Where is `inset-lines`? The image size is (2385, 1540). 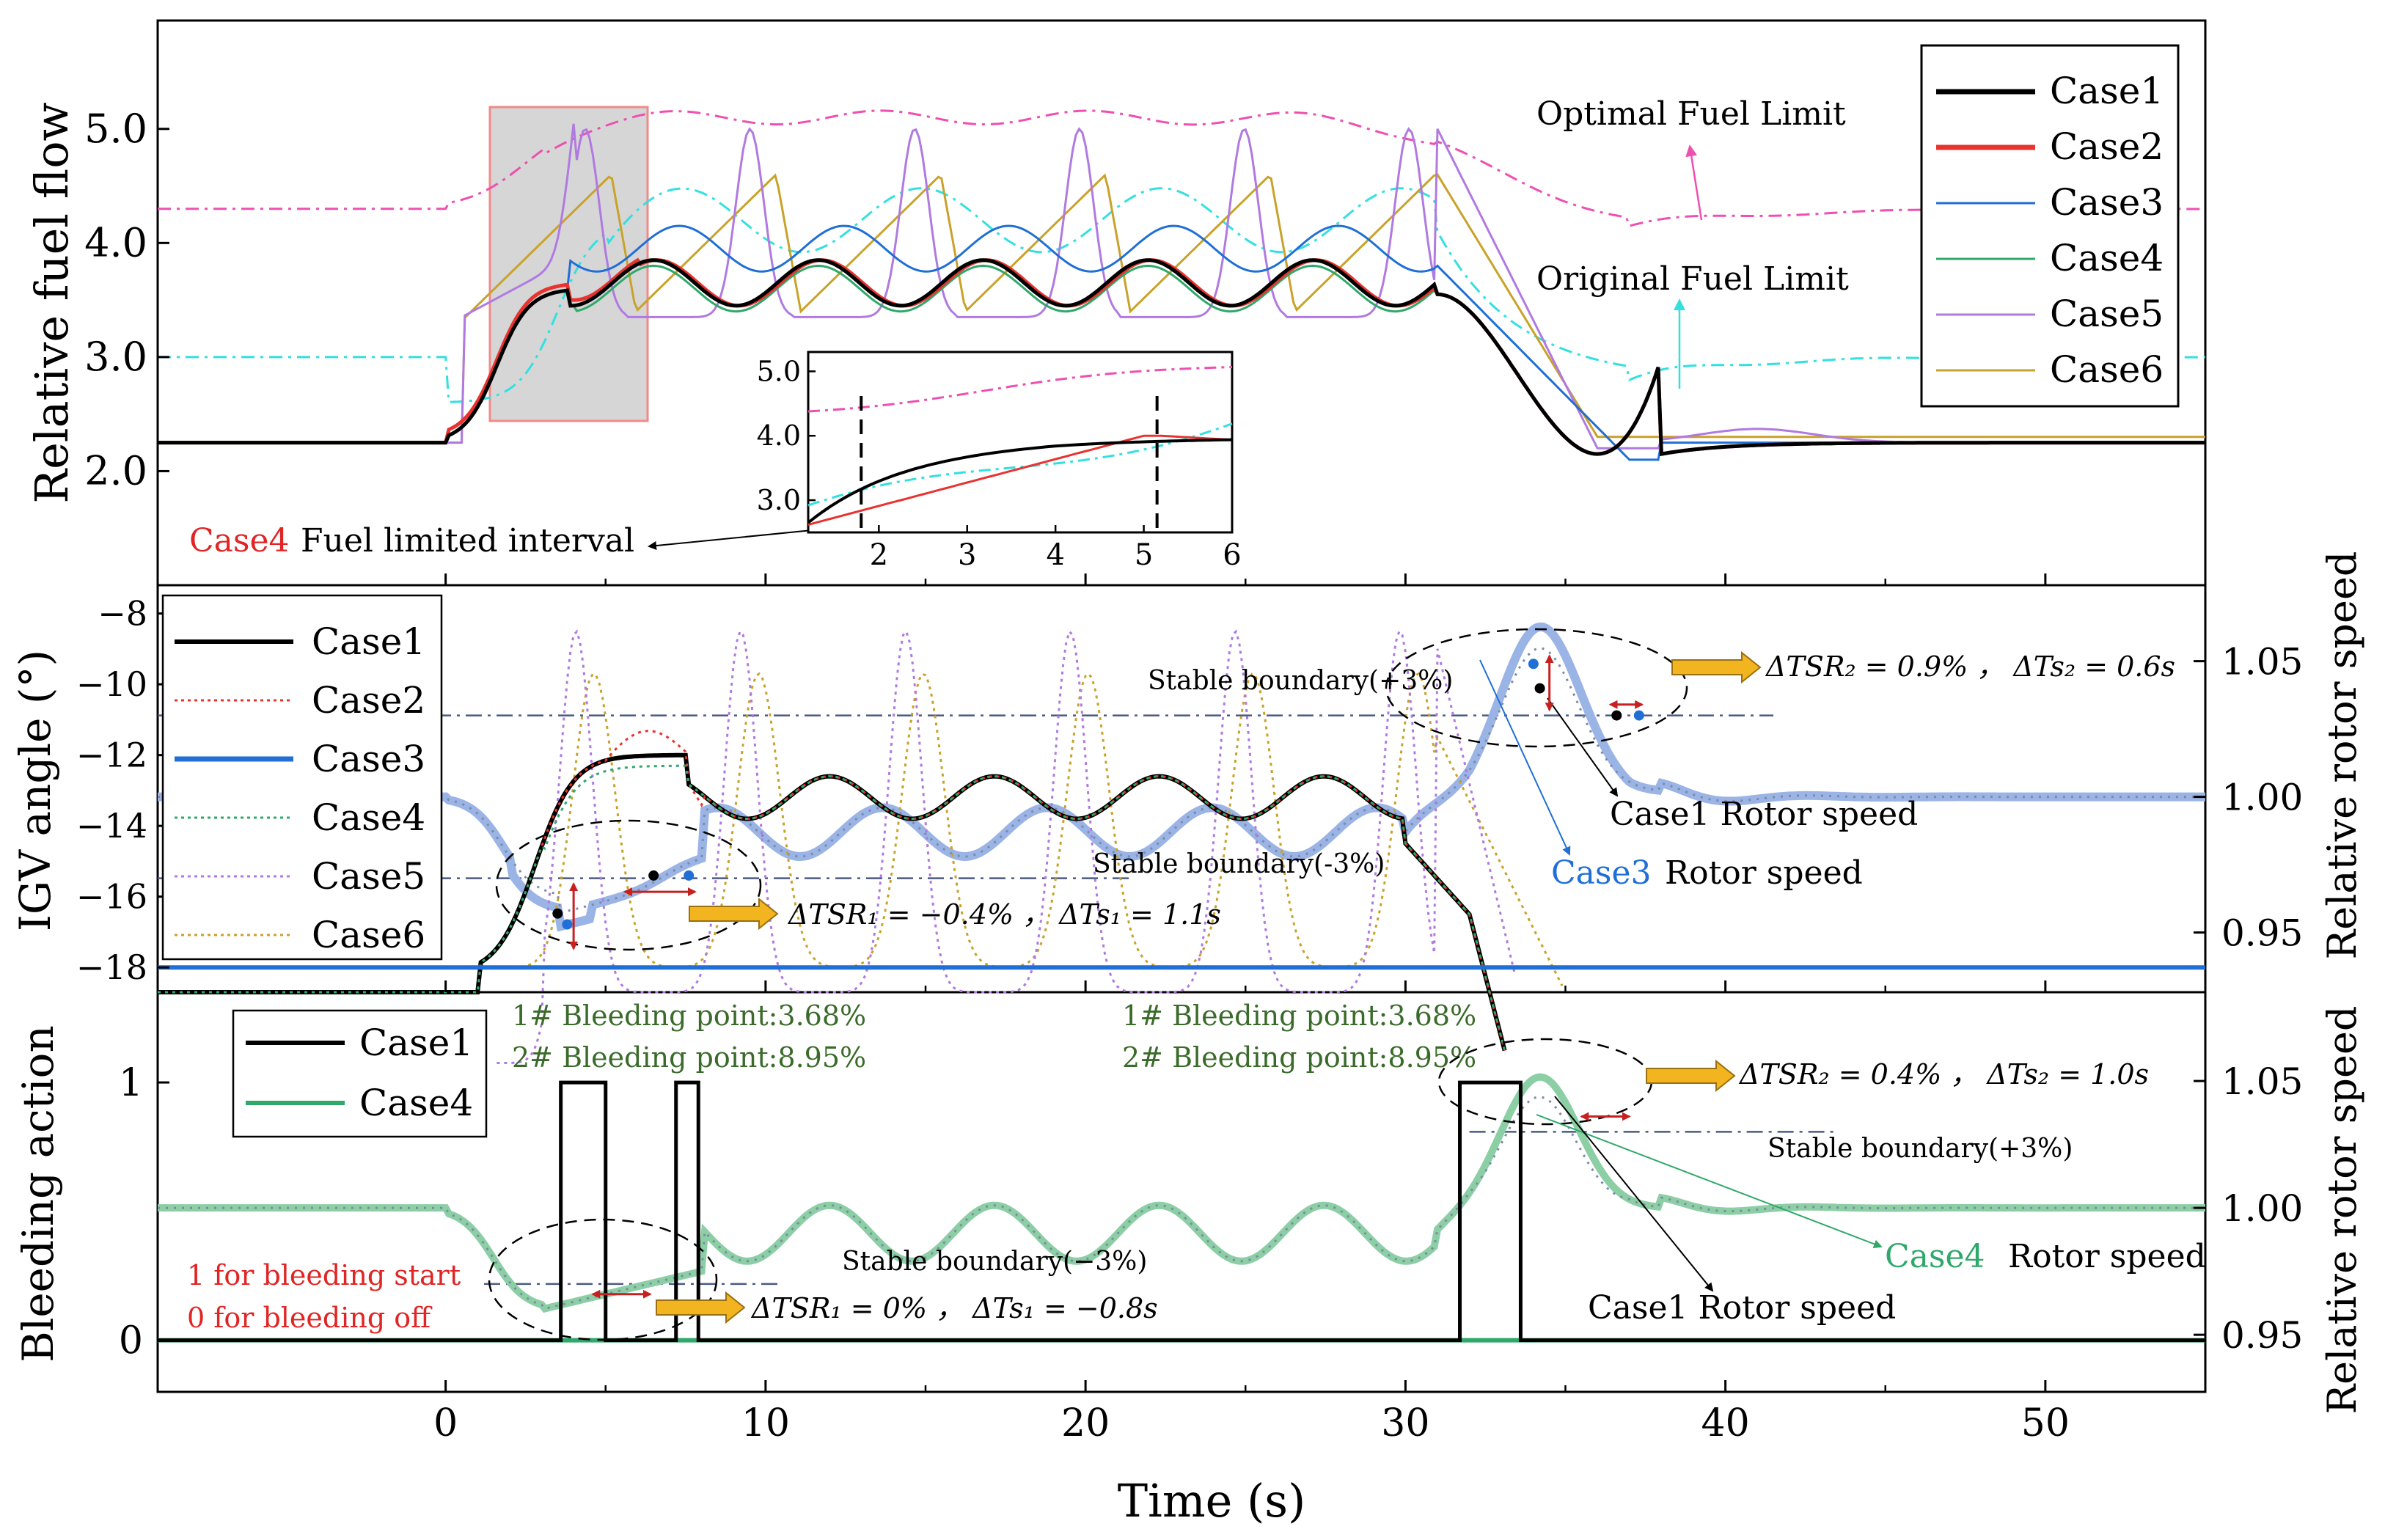 inset-lines is located at coordinates (1020, 449).